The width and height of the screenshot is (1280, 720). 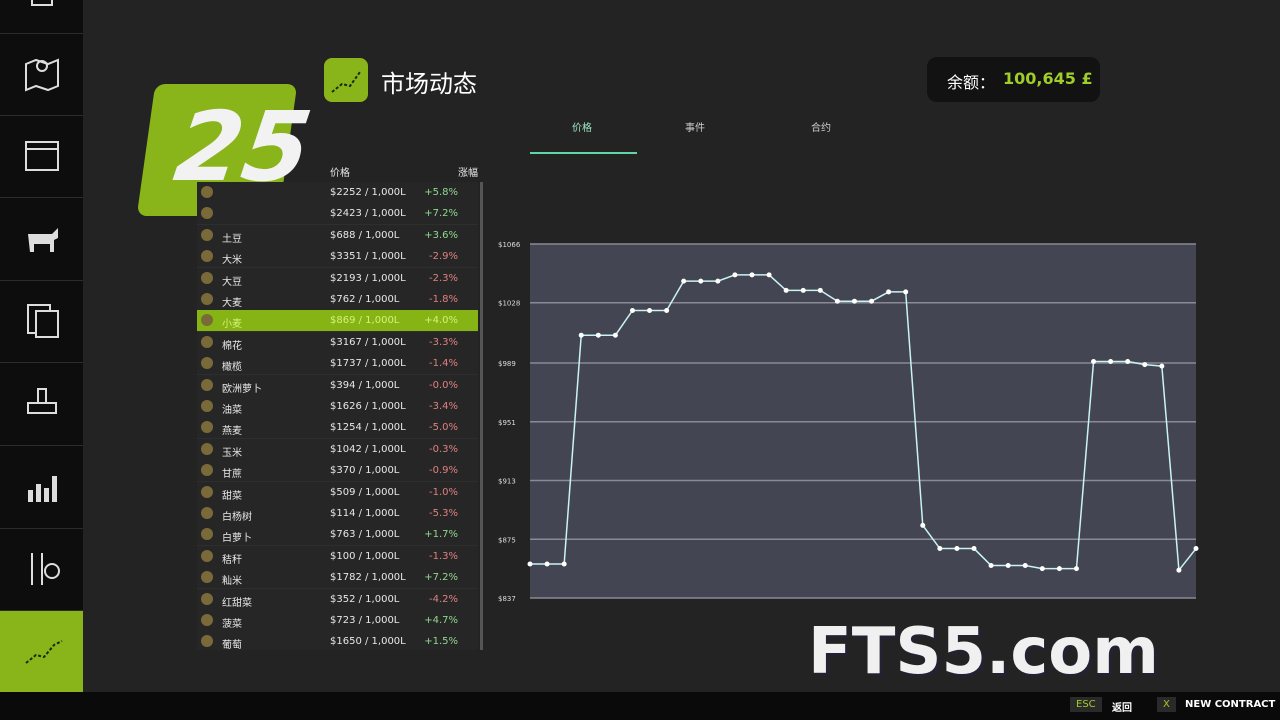 I want to click on crop-change: -0.0%, so click(x=443, y=385).